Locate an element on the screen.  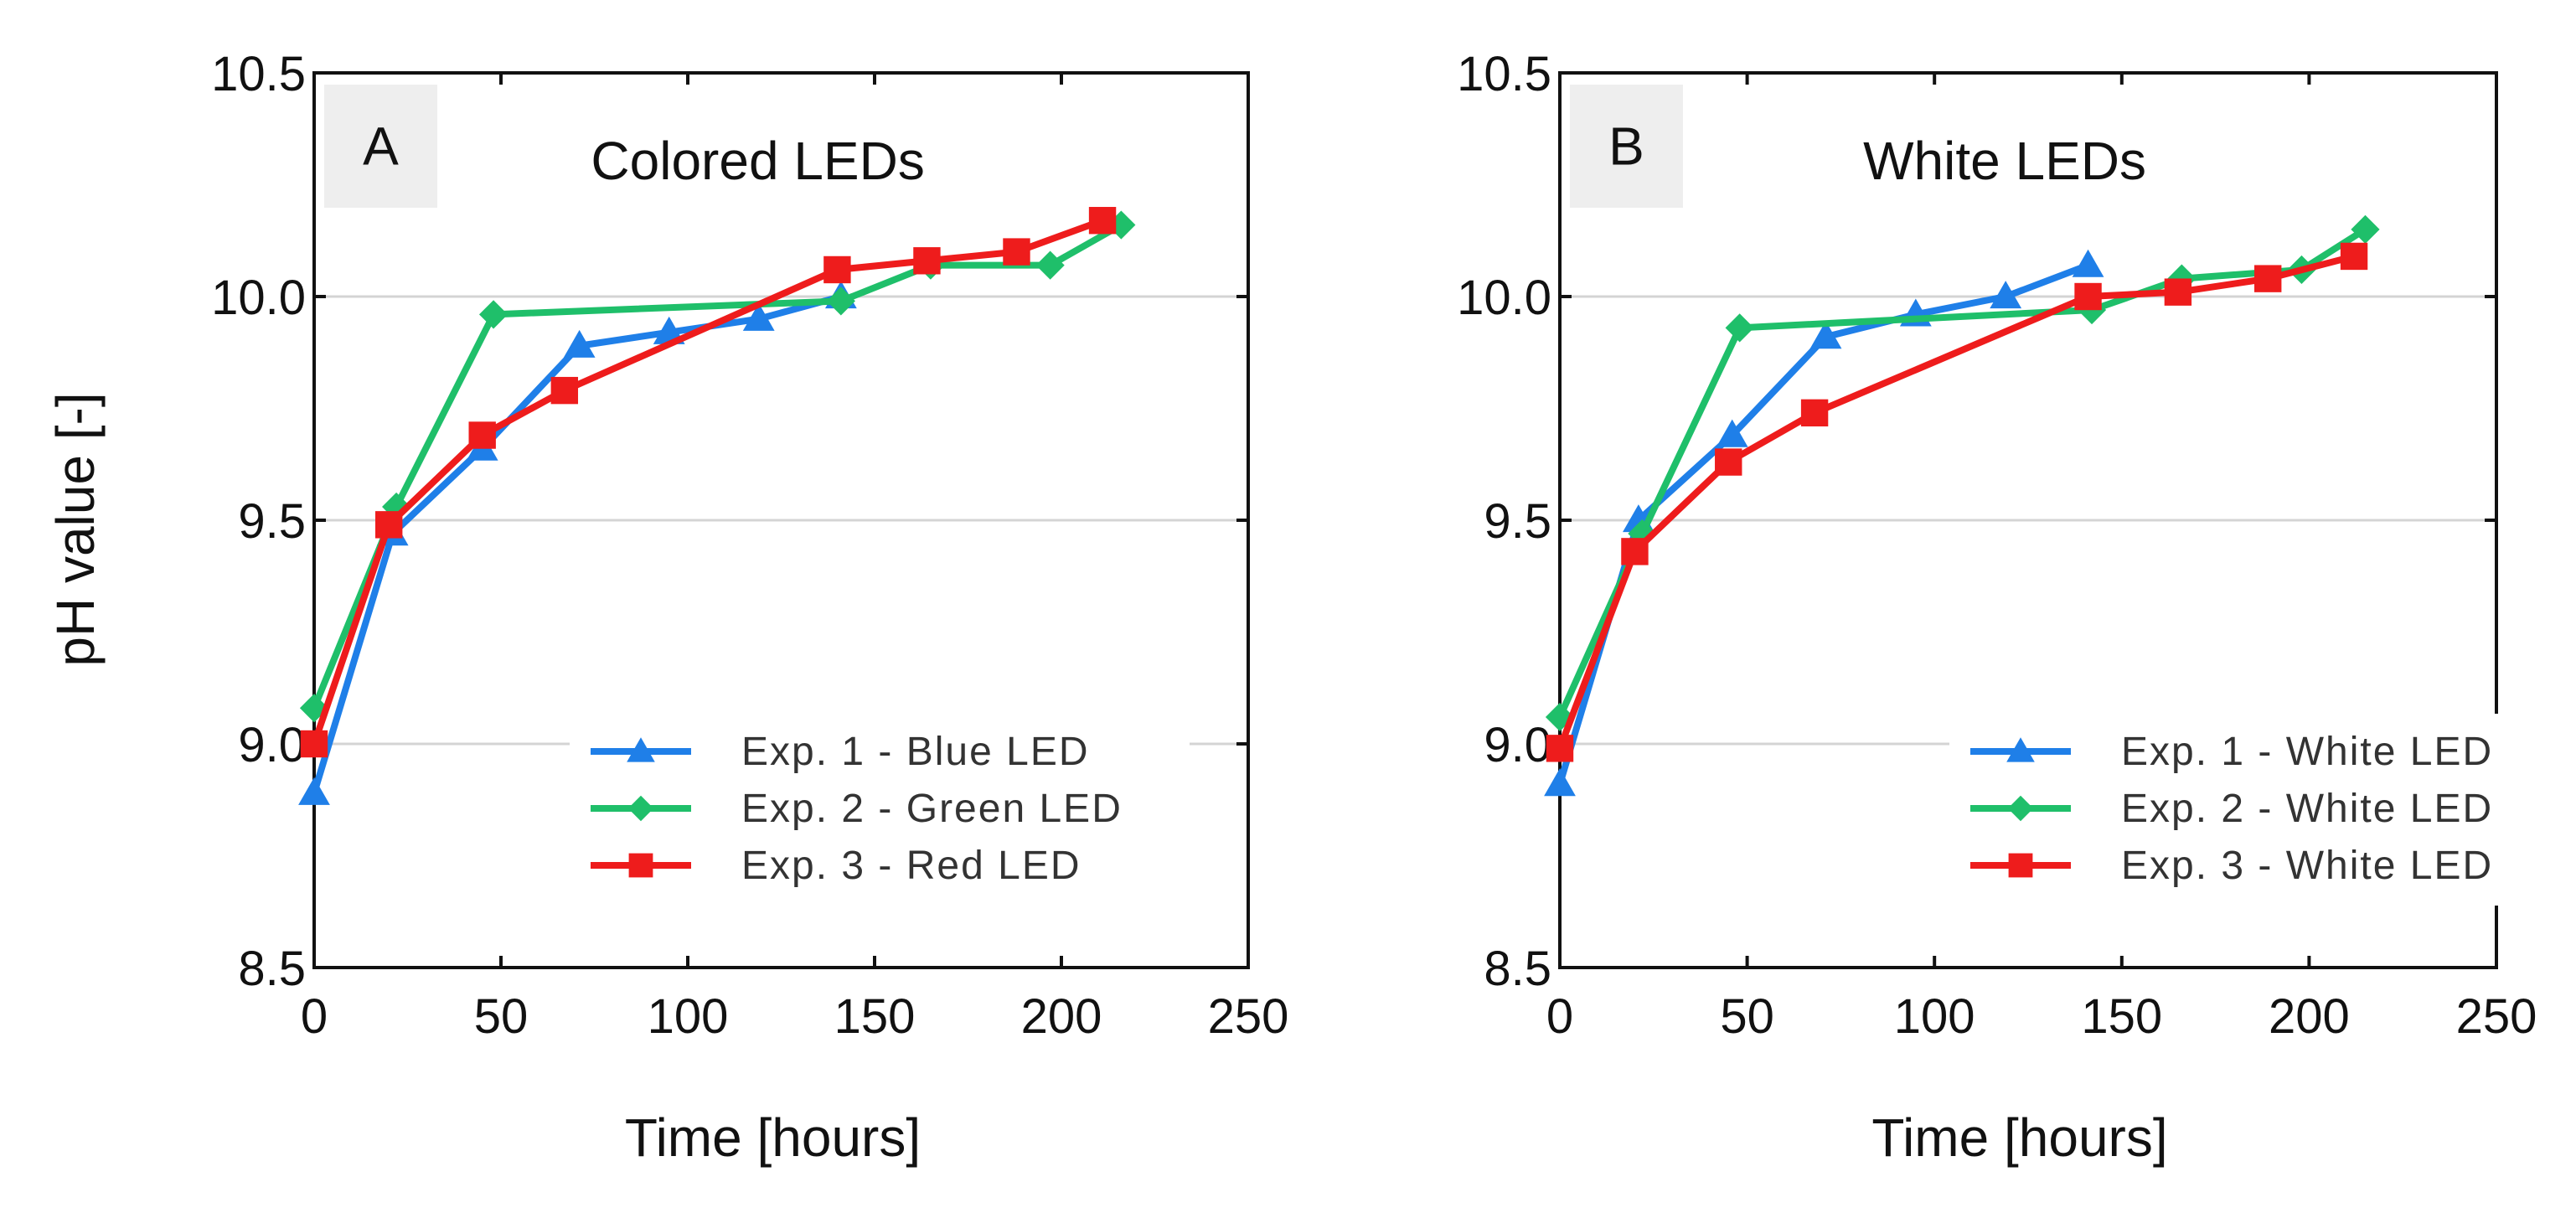
series-exp-3-red-led is located at coordinates (708, 482).